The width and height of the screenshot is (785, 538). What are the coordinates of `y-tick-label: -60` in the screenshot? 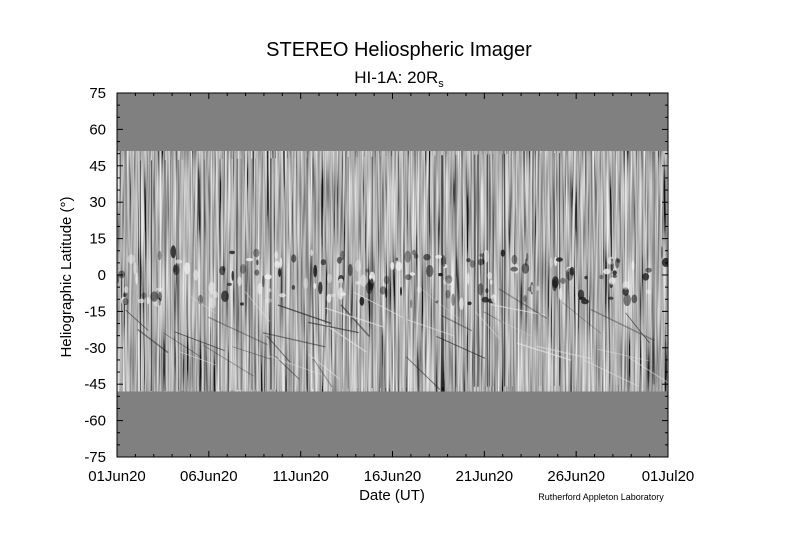 It's located at (95, 421).